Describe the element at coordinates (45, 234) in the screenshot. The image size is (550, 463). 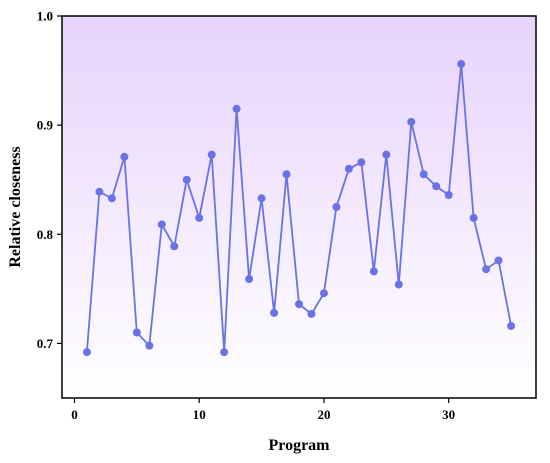
I see `y-tick-label: 0.8` at that location.